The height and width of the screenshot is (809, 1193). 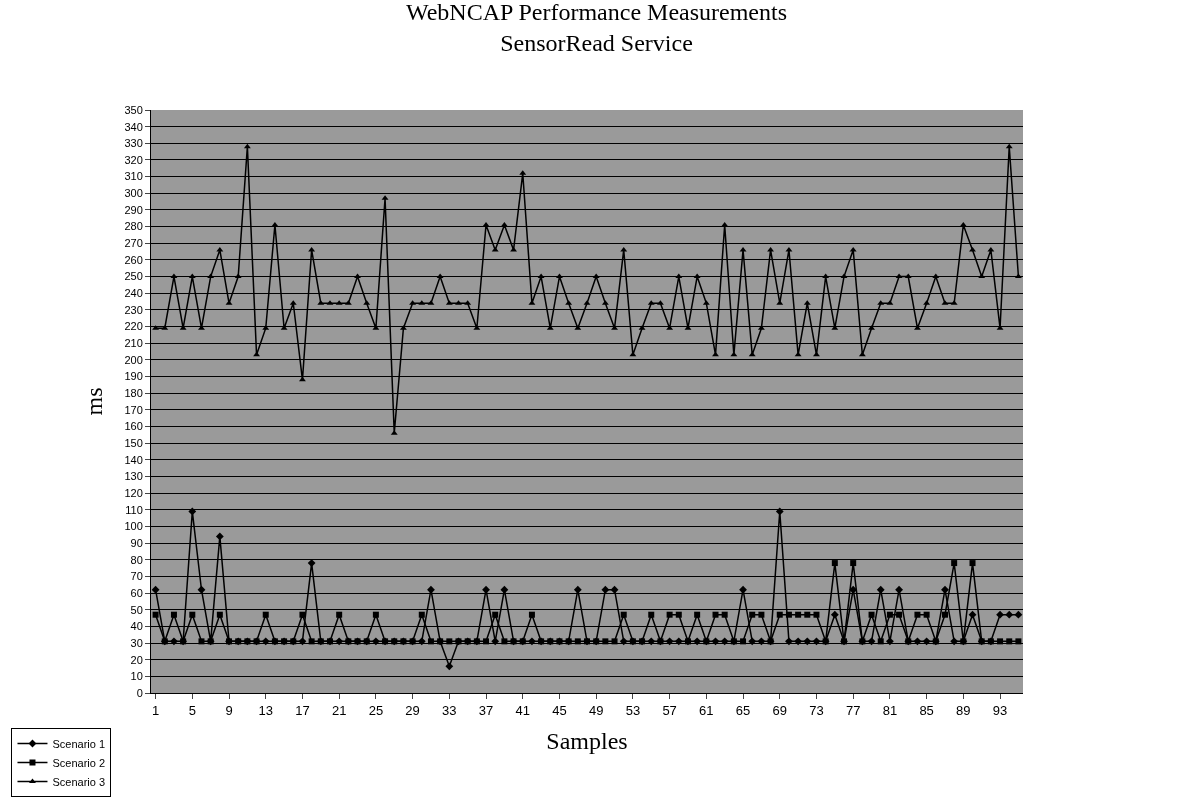 I want to click on y-tick-label: 150, so click(x=133, y=442).